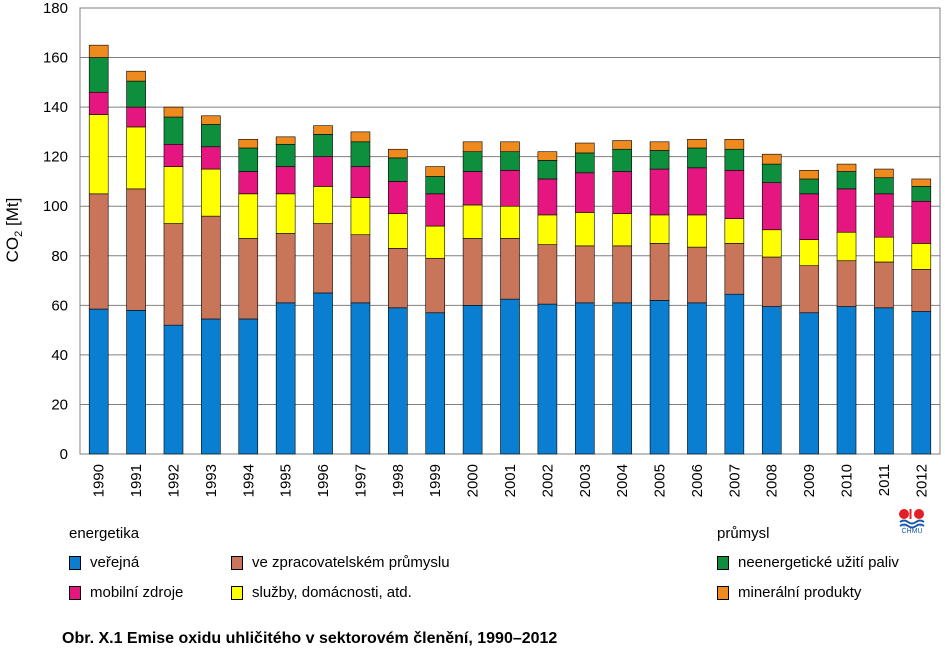 The image size is (945, 652). Describe the element at coordinates (248, 480) in the screenshot. I see `x-tick-label: 1994` at that location.